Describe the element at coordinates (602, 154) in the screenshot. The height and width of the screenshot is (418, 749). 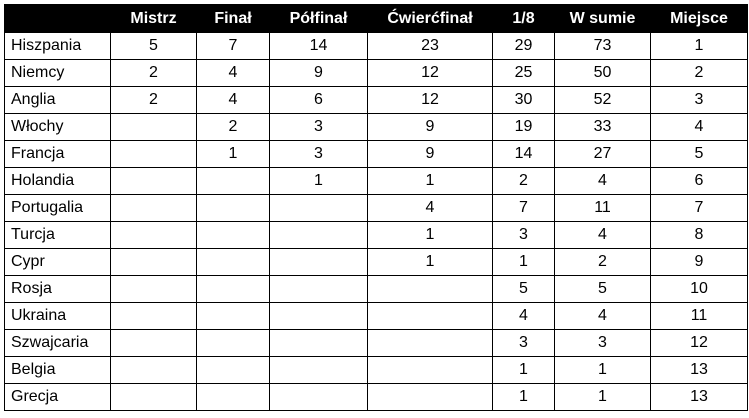
I see `value-cell: 27` at that location.